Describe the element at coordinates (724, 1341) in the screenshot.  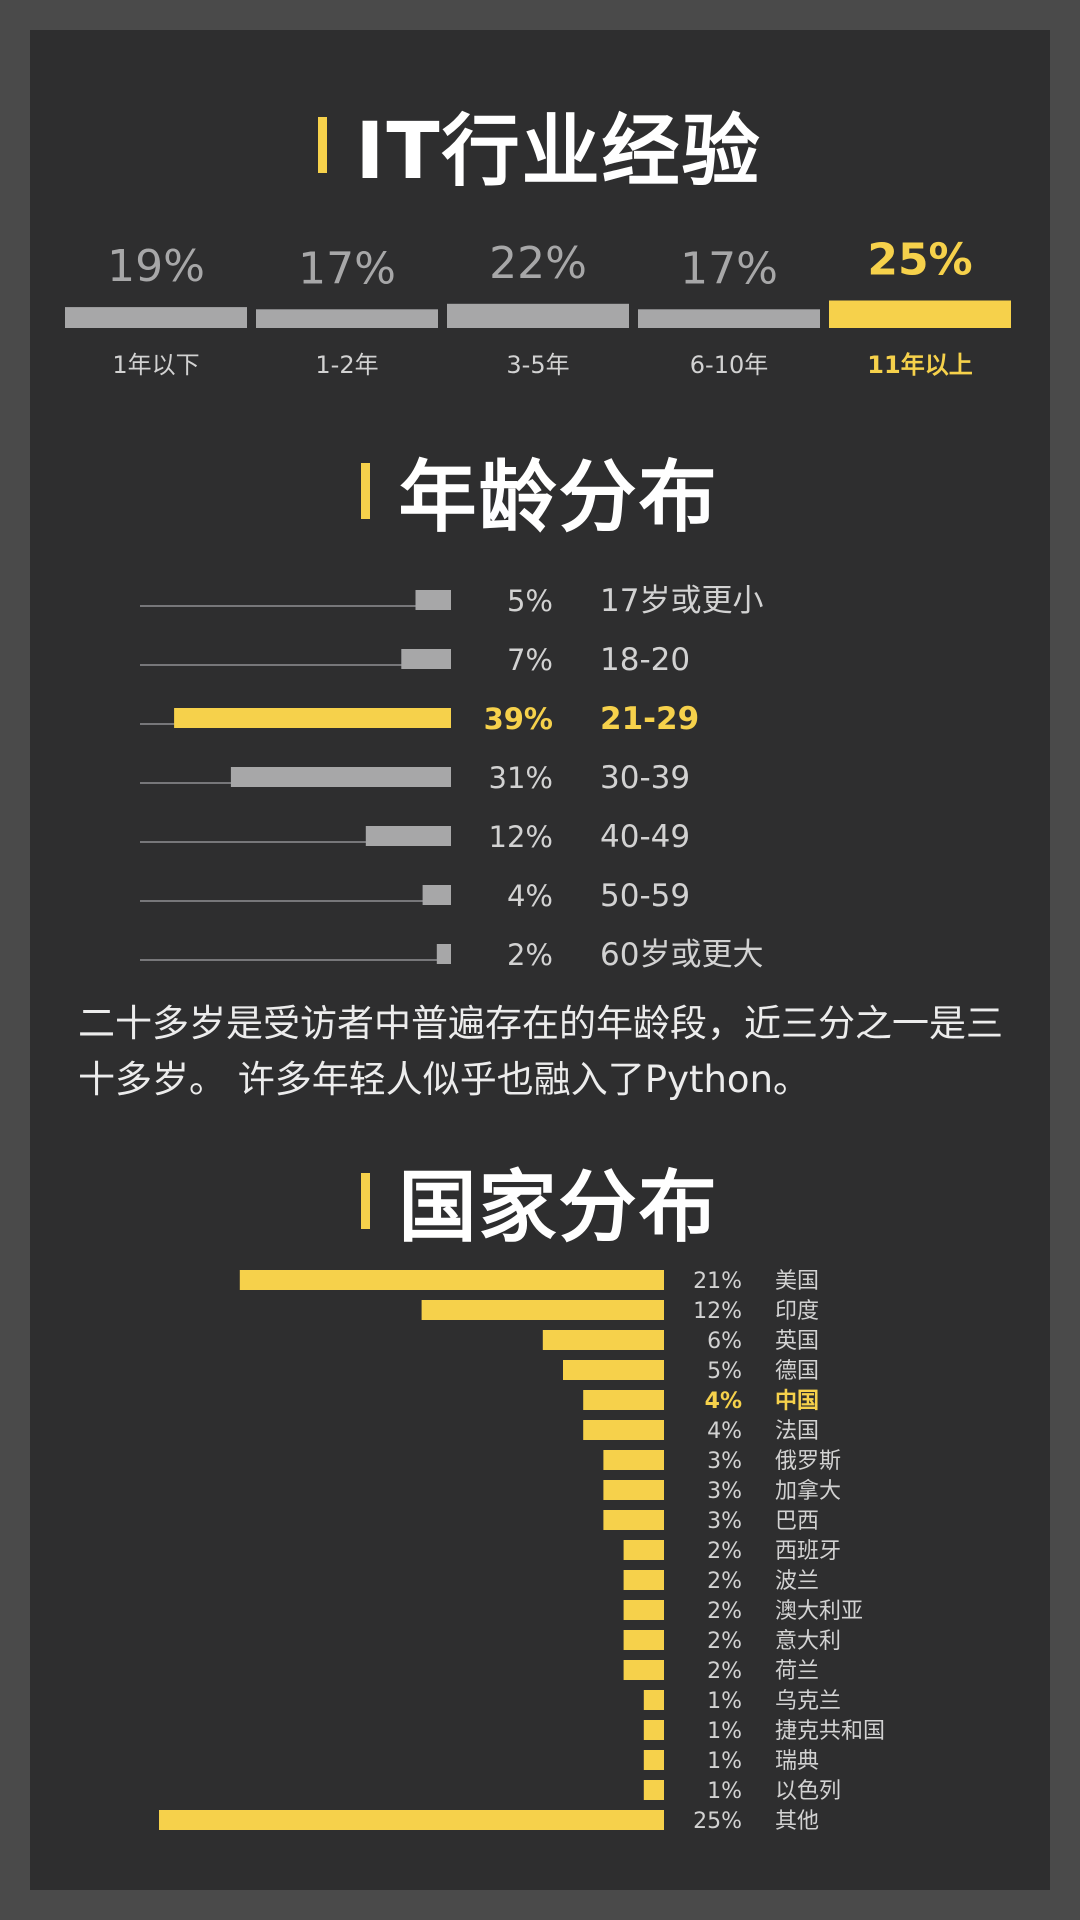
I see `country-value-label-2: 6%` at that location.